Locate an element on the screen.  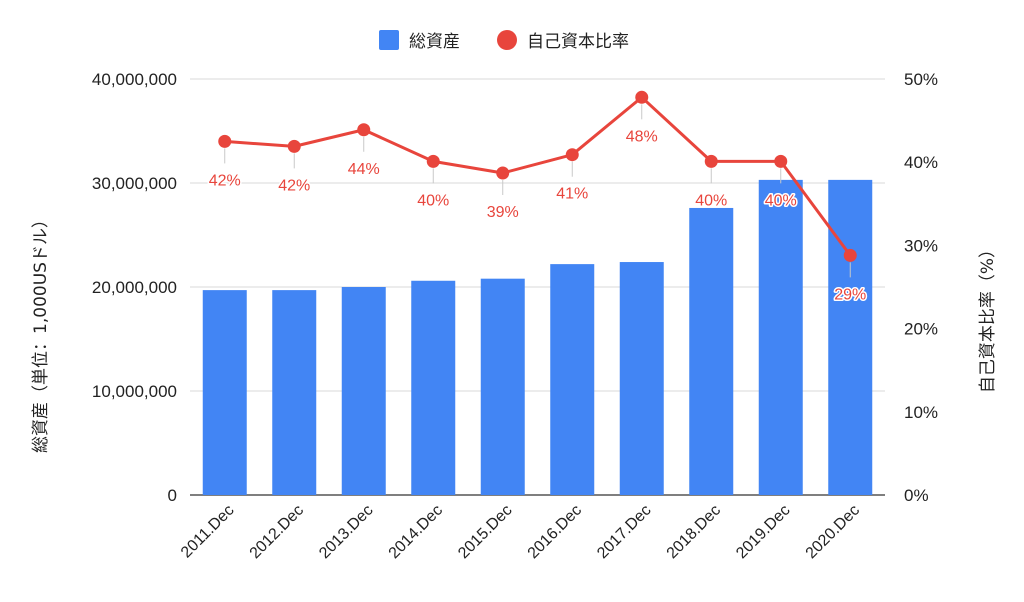
right-axis-title: 自己資本比率（%） is located at coordinates (988, 317).